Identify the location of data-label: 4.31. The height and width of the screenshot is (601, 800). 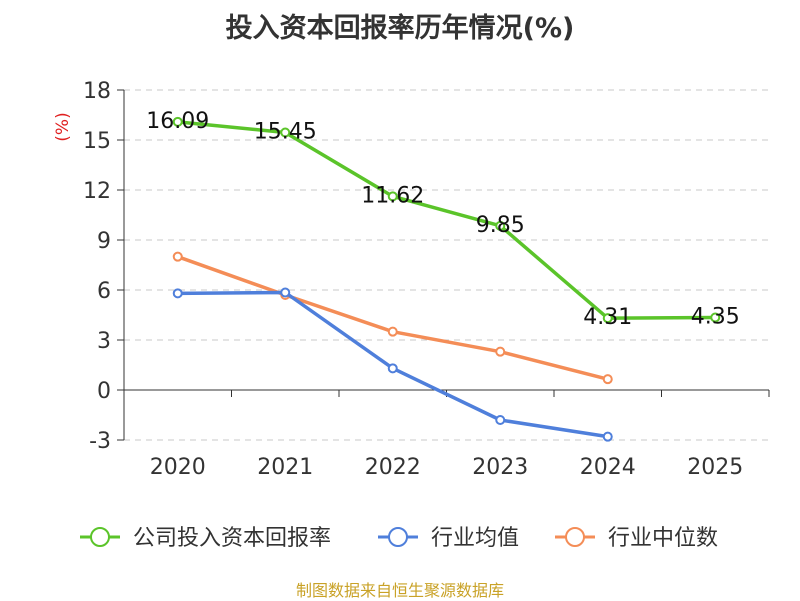
(607, 317).